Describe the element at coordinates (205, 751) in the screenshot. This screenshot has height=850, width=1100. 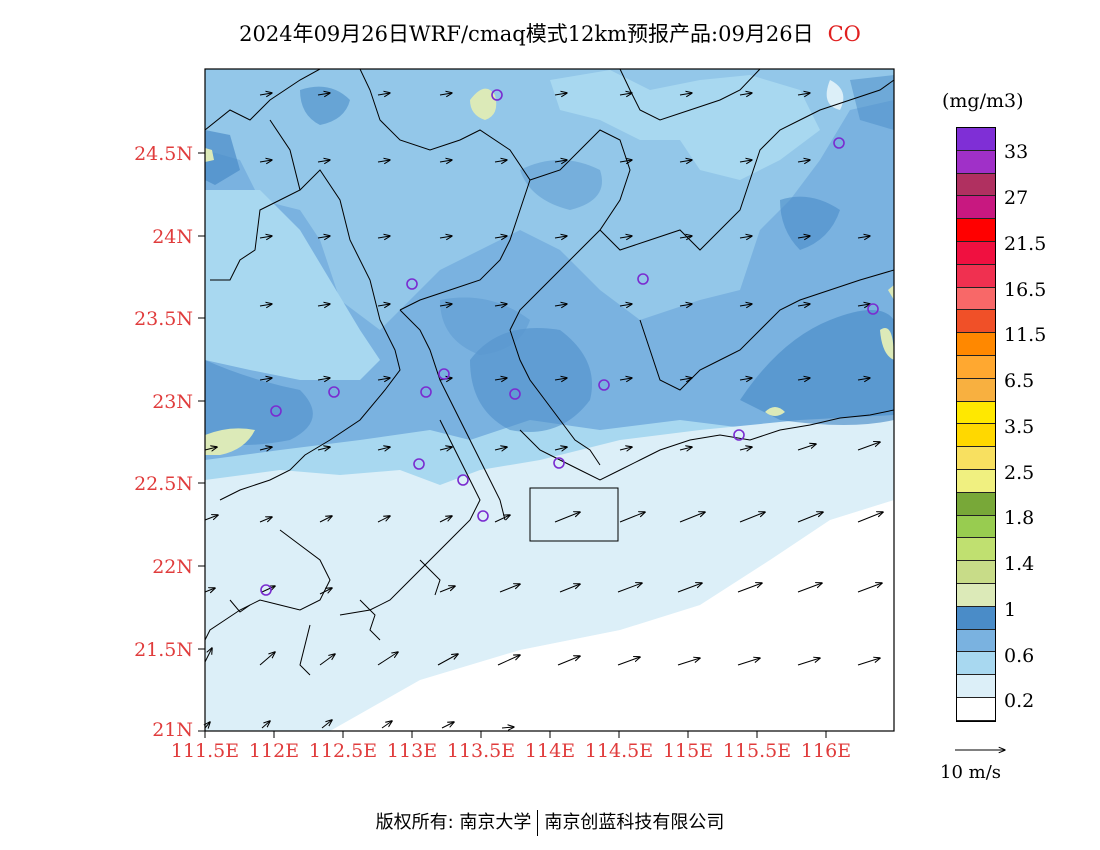
I see `lon-label: 111.5E` at that location.